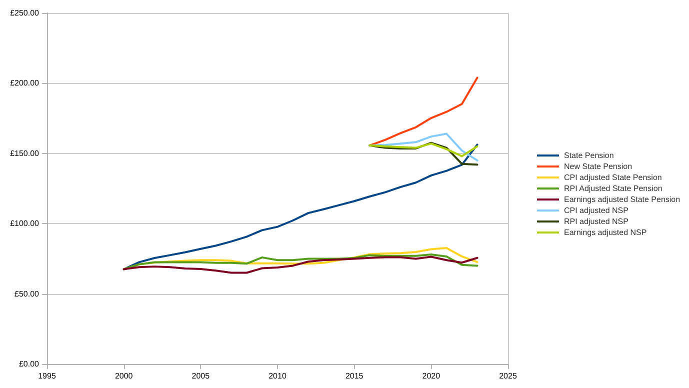  Describe the element at coordinates (277, 376) in the screenshot. I see `x-tick-label: 2010` at that location.